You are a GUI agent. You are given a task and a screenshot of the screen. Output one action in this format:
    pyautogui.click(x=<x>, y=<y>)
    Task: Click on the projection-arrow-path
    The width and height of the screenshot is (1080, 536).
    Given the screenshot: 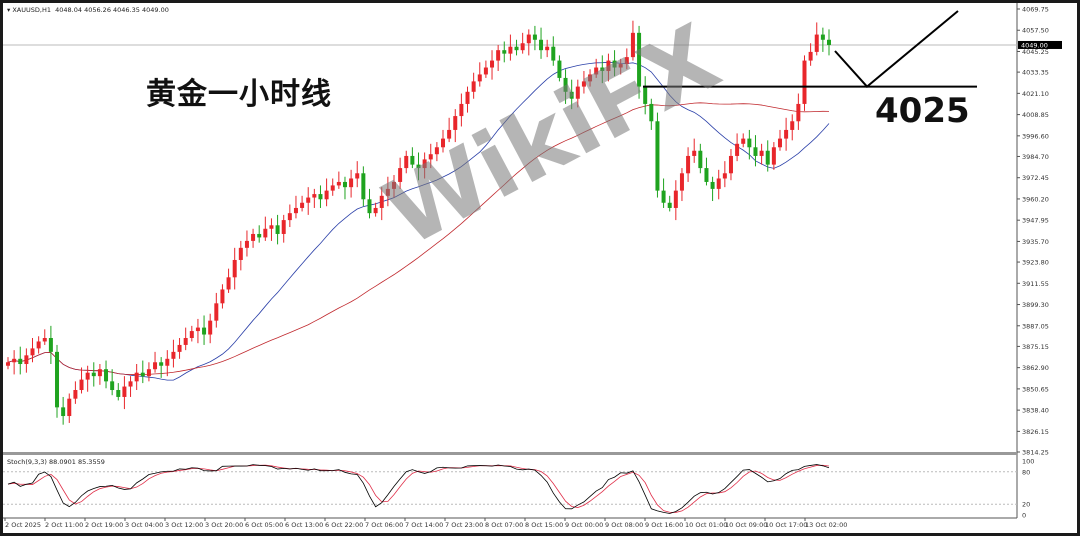 What is the action you would take?
    pyautogui.click(x=896, y=49)
    